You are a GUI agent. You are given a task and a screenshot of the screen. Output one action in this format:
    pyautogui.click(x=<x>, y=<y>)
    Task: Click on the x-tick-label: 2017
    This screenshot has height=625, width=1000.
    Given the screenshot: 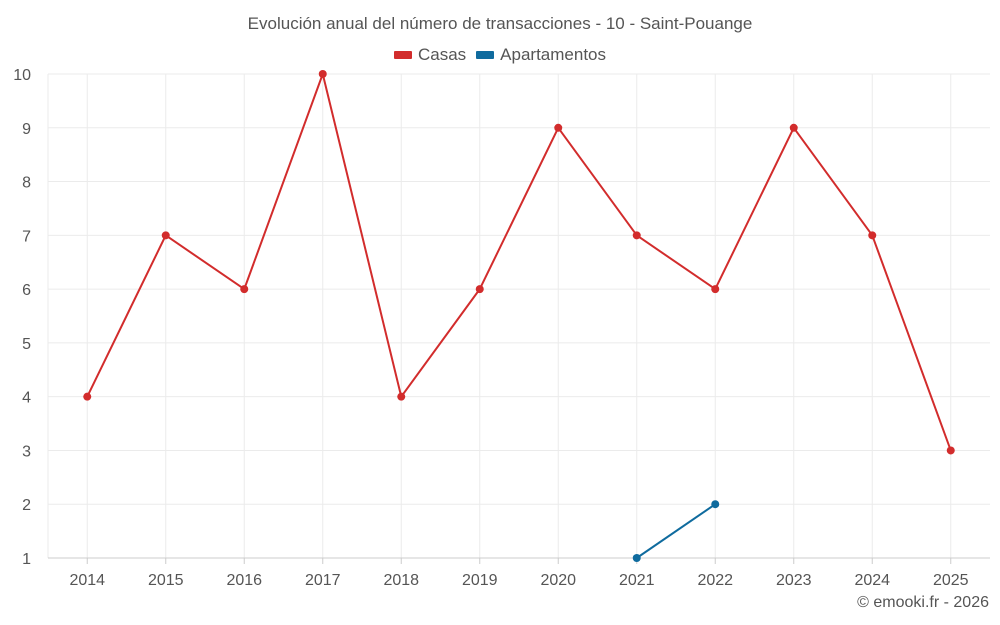 What is the action you would take?
    pyautogui.click(x=323, y=580)
    